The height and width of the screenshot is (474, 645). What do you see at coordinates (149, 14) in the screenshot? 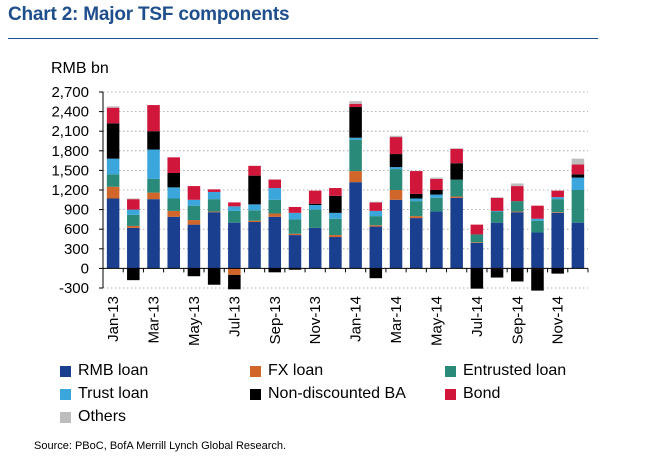
I see `chart-title: Chart 2: Major TSF components` at bounding box center [149, 14].